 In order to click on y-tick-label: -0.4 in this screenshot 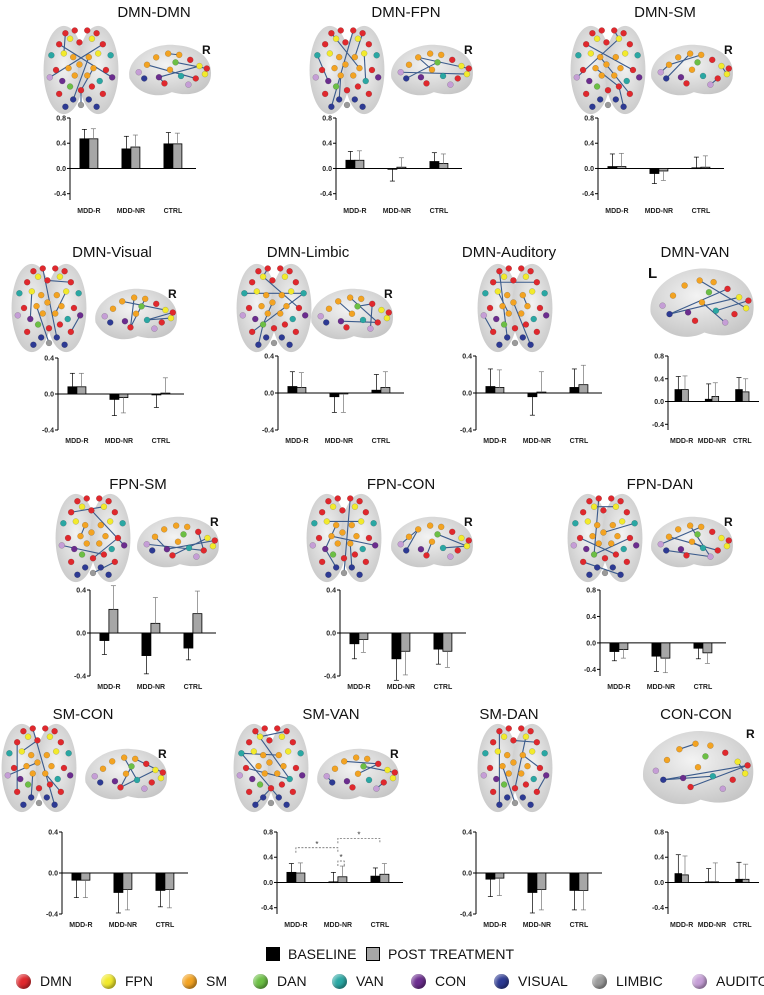, I will do `click(48, 431)`.